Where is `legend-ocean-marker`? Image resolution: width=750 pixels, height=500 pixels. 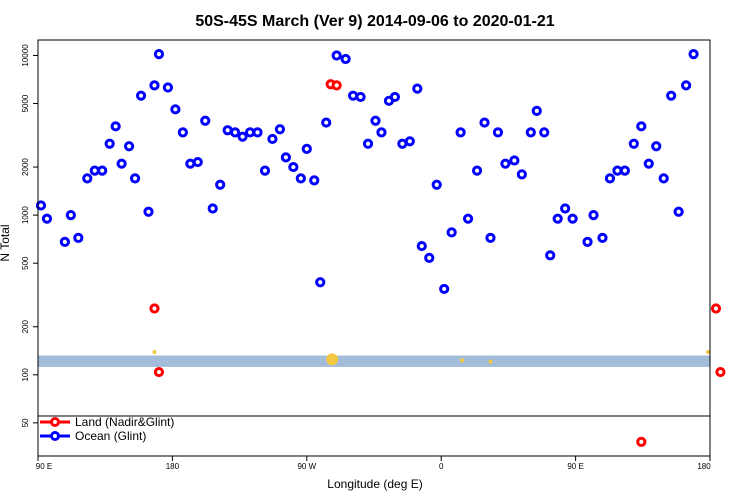
legend-ocean-marker is located at coordinates (55, 436).